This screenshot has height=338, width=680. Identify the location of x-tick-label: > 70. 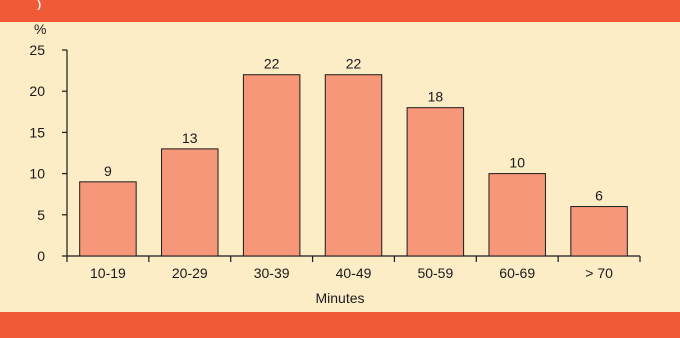
(599, 273).